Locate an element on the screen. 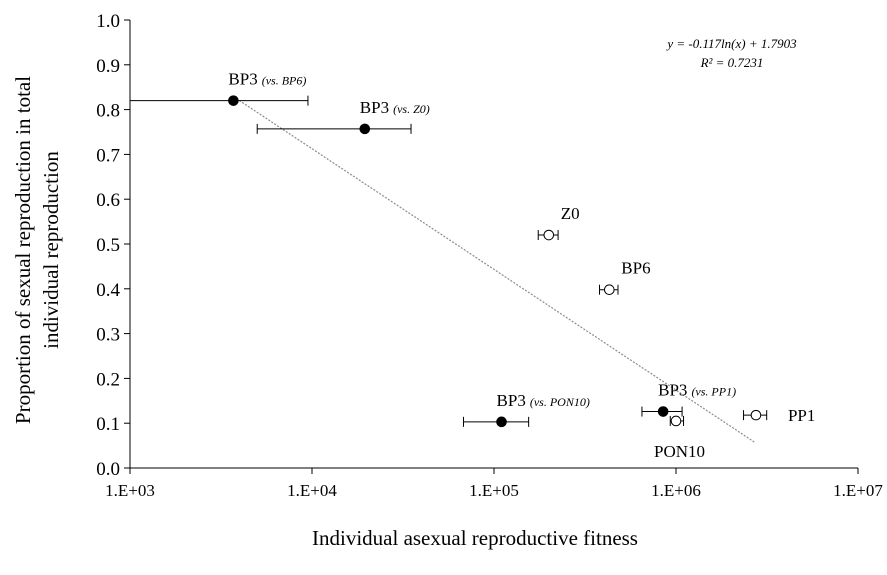 The image size is (887, 575). x-tick-label: 1.E+06 is located at coordinates (676, 490).